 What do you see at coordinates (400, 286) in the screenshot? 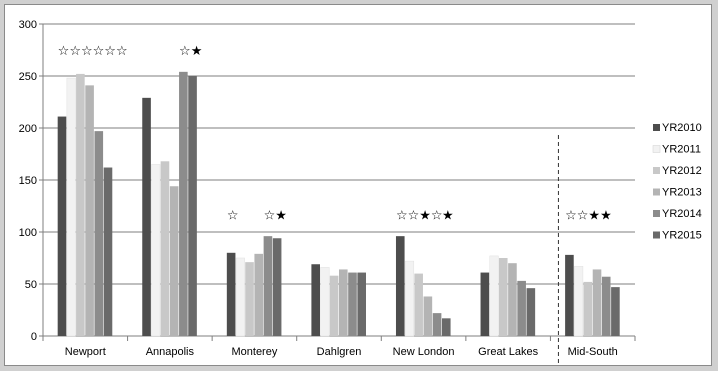
I see `bar-yr2010-new-london` at bounding box center [400, 286].